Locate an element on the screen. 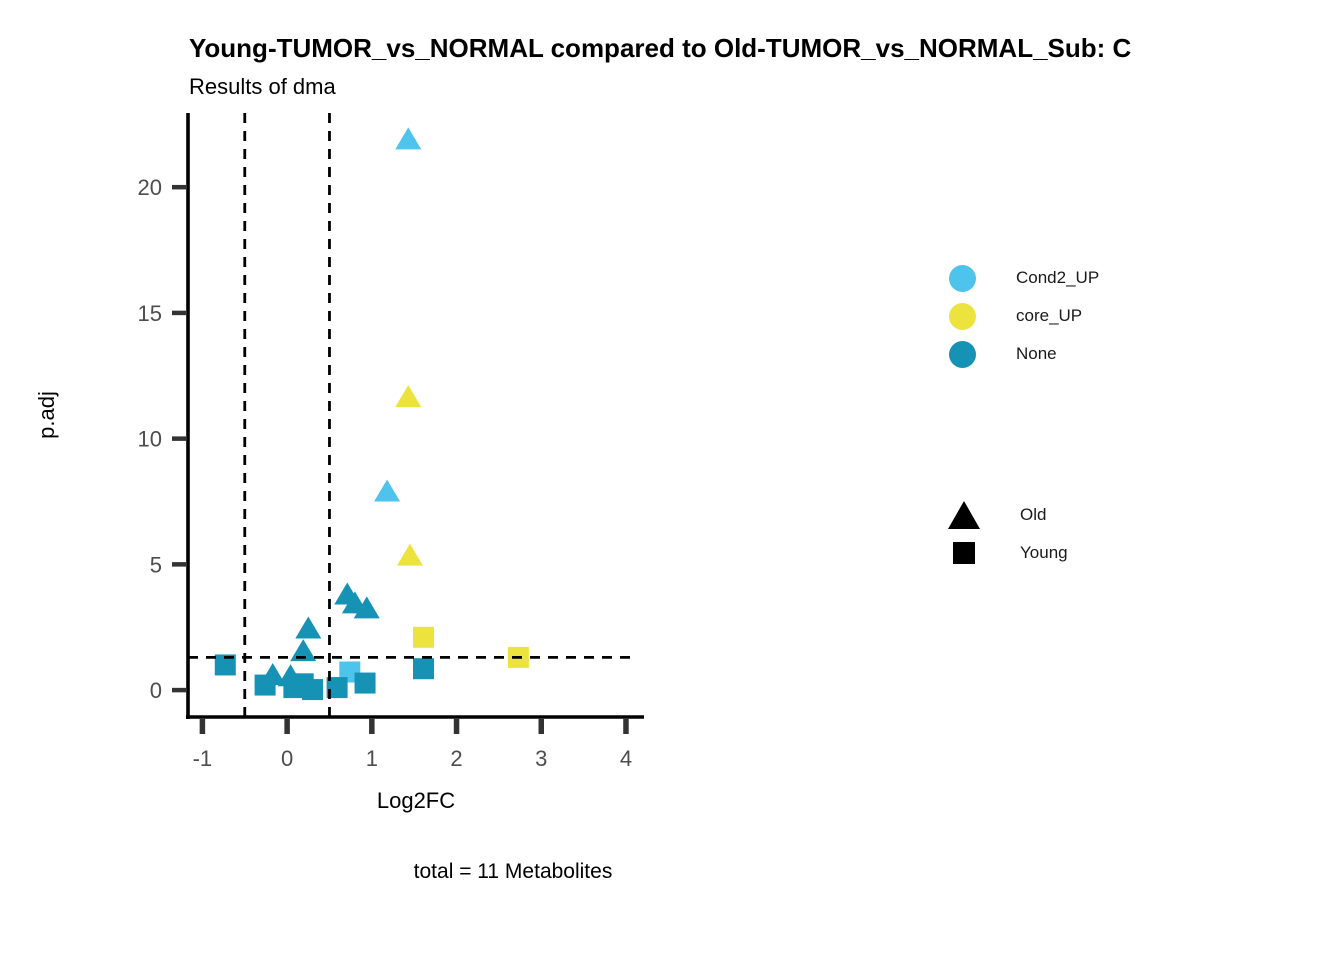 The width and height of the screenshot is (1344, 960). chart-subtitle: Results of dma is located at coordinates (262, 86).